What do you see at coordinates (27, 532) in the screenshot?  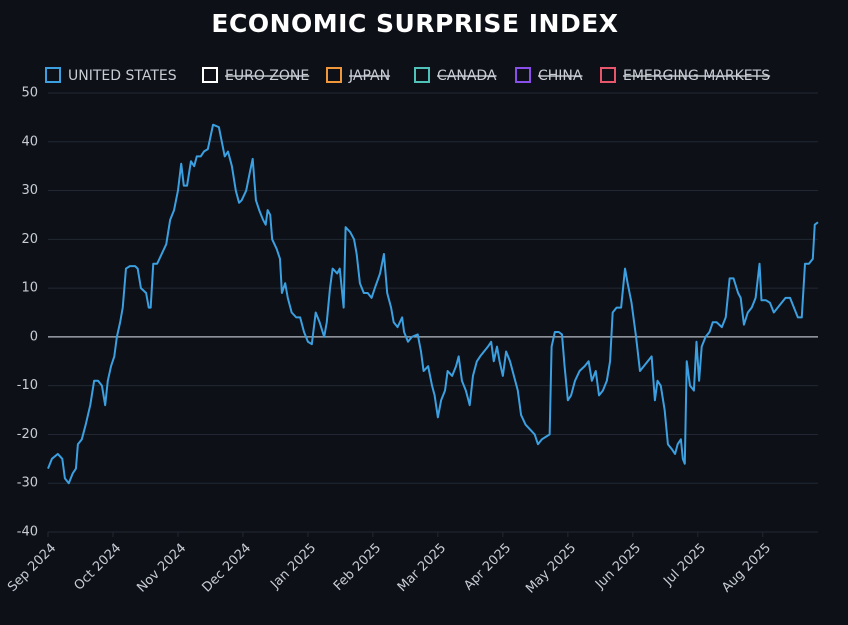 I see `y-tick-label: -40` at bounding box center [27, 532].